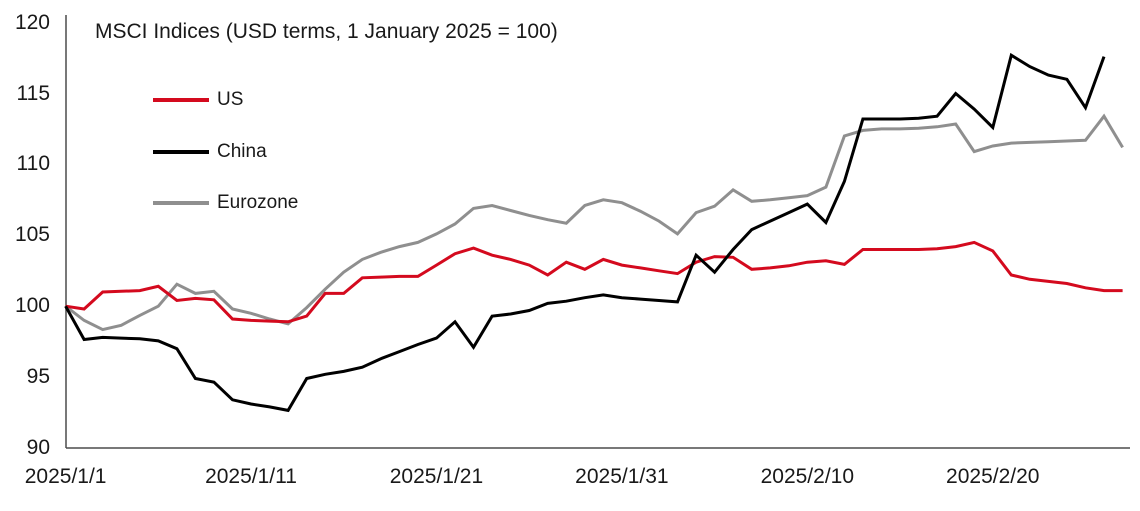 The height and width of the screenshot is (511, 1140). Describe the element at coordinates (32, 22) in the screenshot. I see `y-tick-label-120: 120` at that location.